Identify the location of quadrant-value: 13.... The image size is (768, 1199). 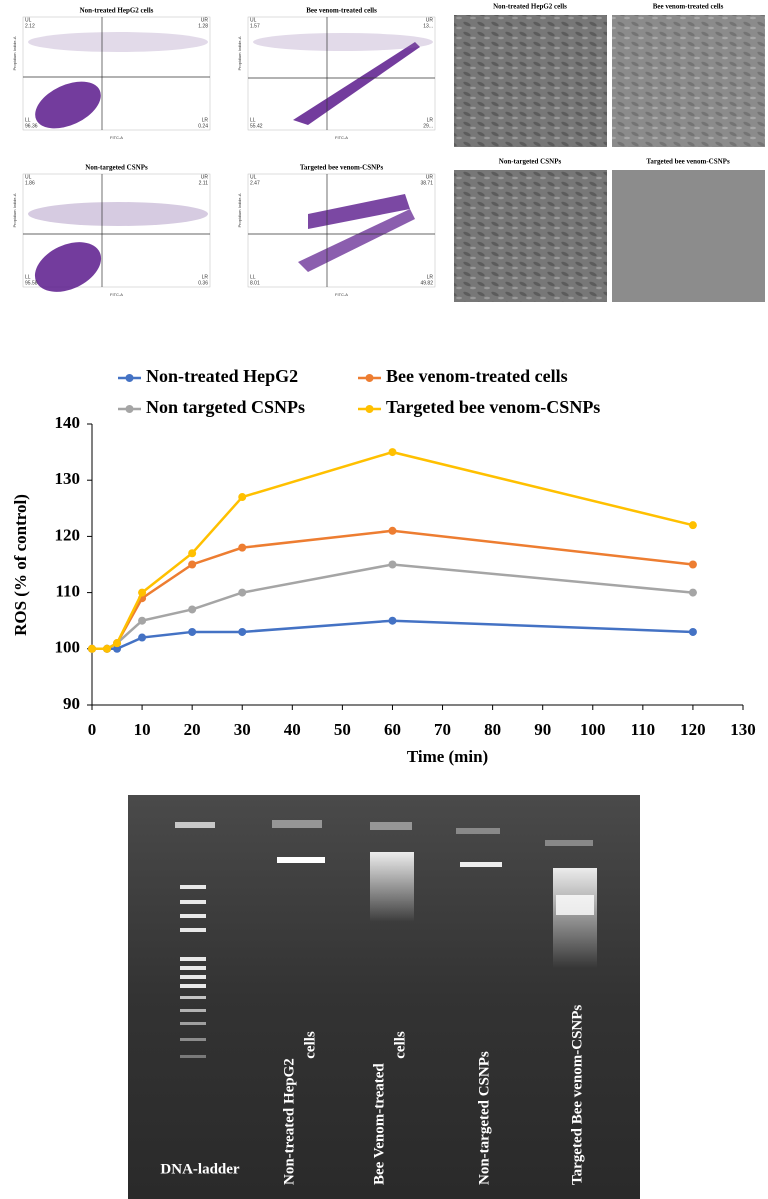
(428, 26).